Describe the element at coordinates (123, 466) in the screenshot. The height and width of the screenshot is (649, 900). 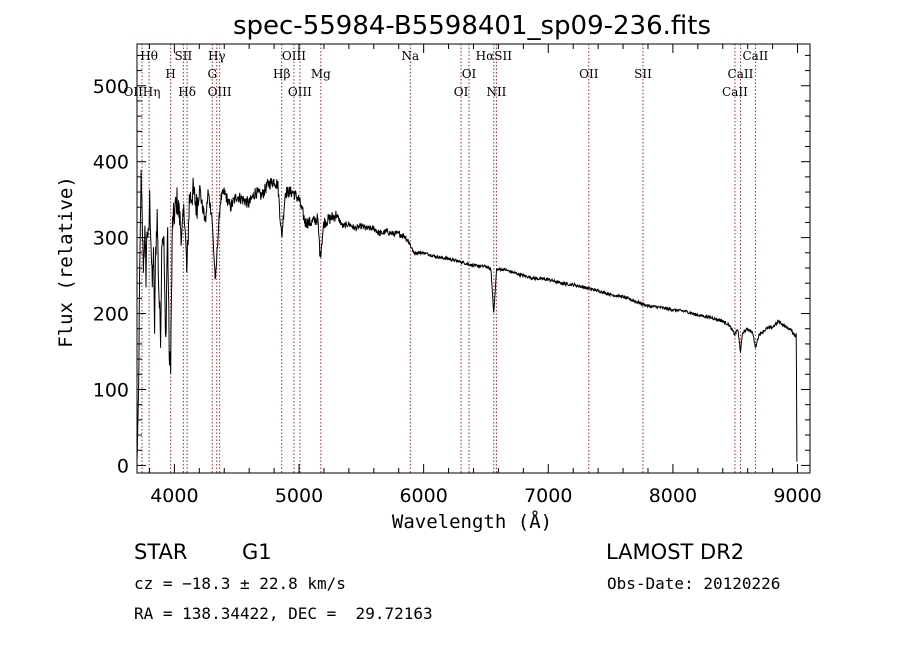
I see `y-tick-label: 0` at that location.